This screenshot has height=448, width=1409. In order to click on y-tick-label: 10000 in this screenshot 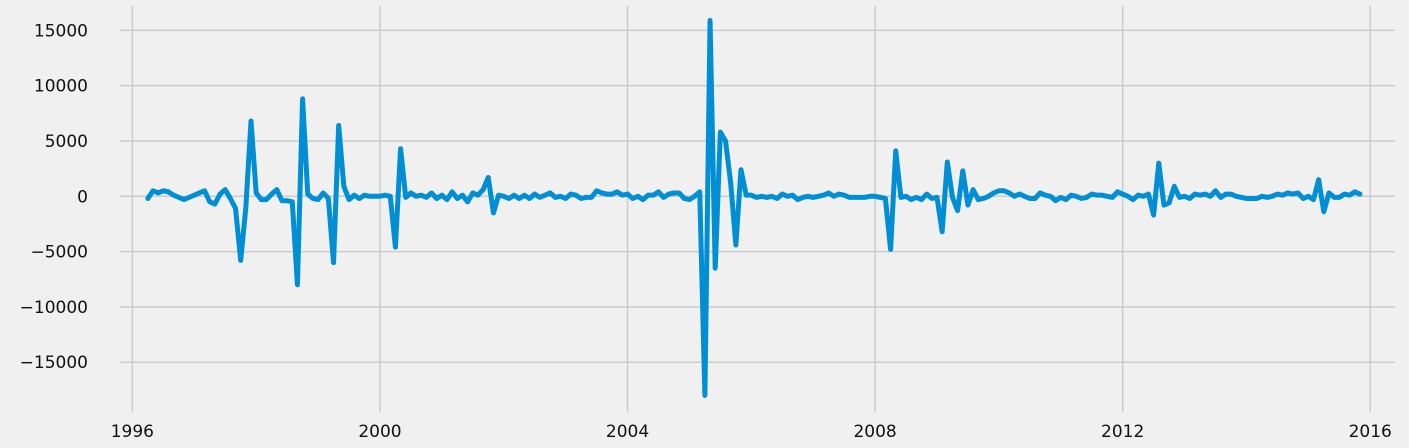, I will do `click(61, 87)`.